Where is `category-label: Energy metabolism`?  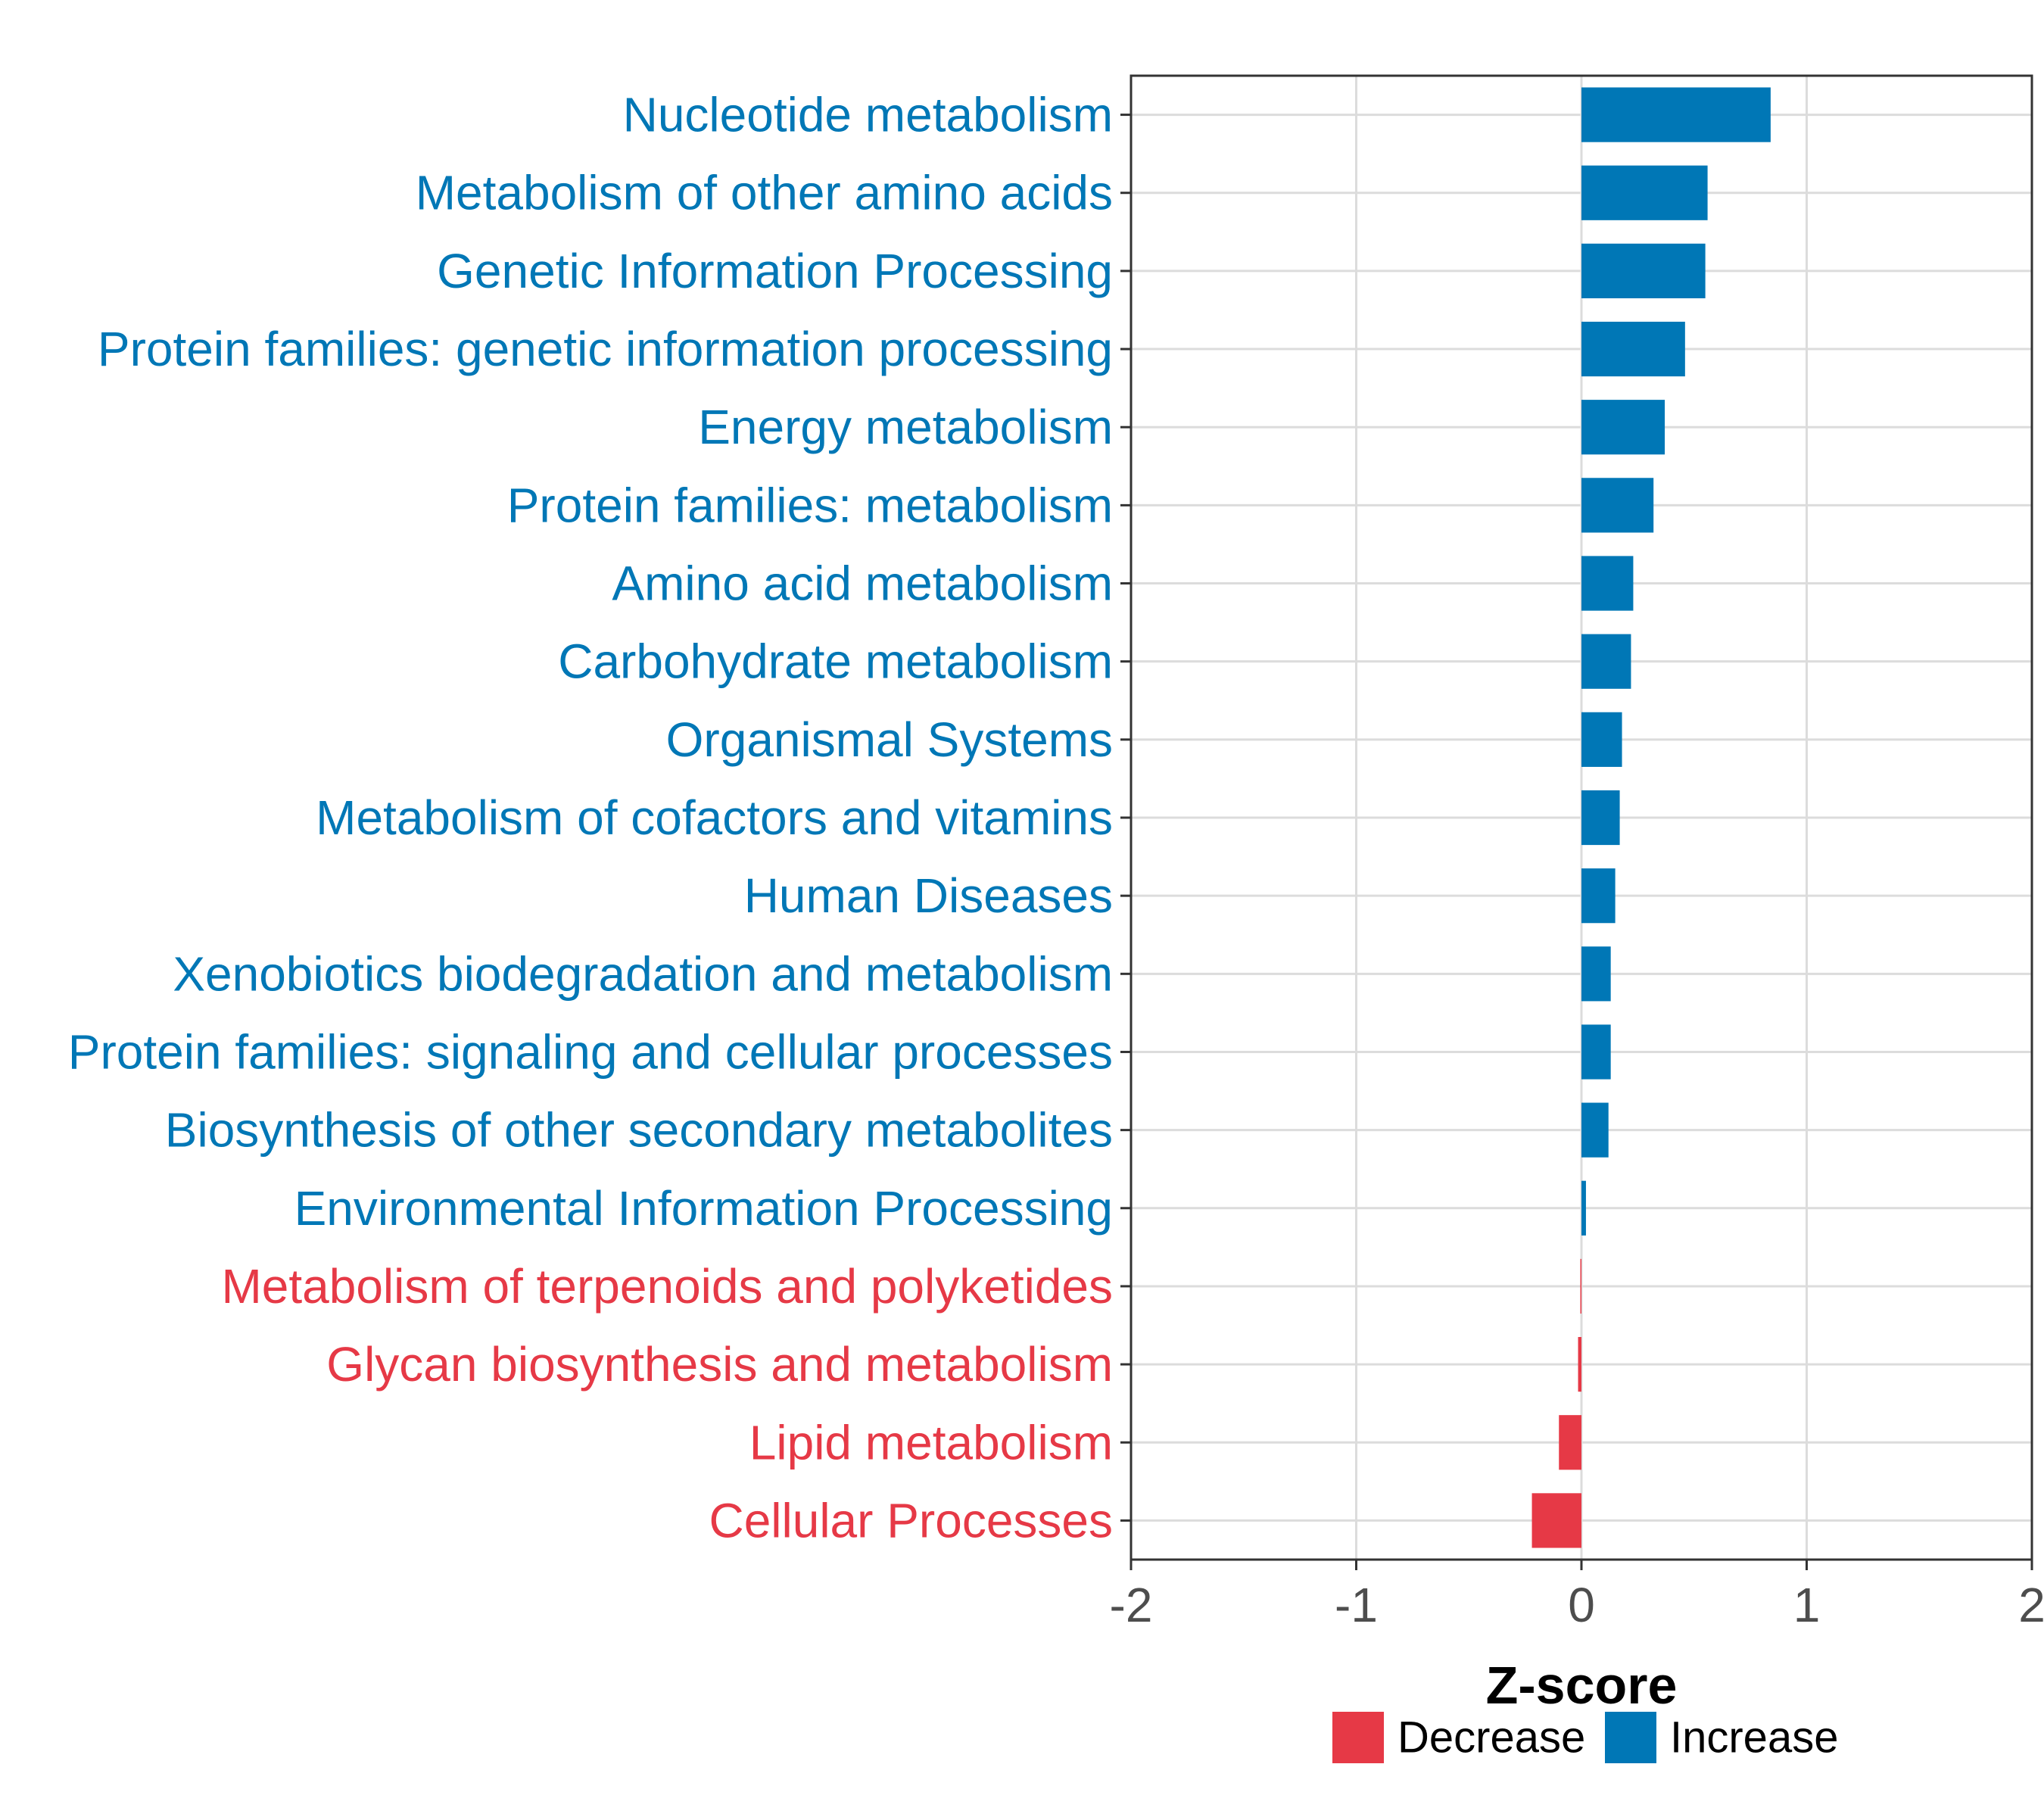
category-label: Energy metabolism is located at coordinates (905, 427).